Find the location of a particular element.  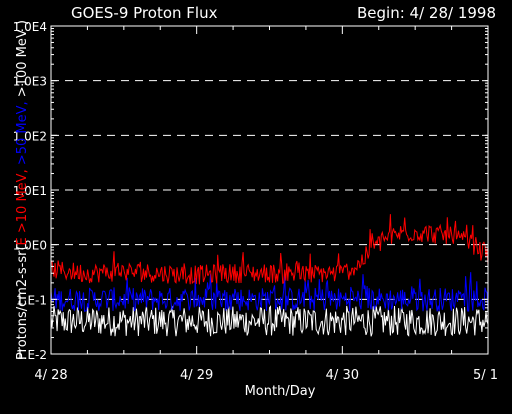

x-tick-label-3: 5/ 1 is located at coordinates (485, 375).